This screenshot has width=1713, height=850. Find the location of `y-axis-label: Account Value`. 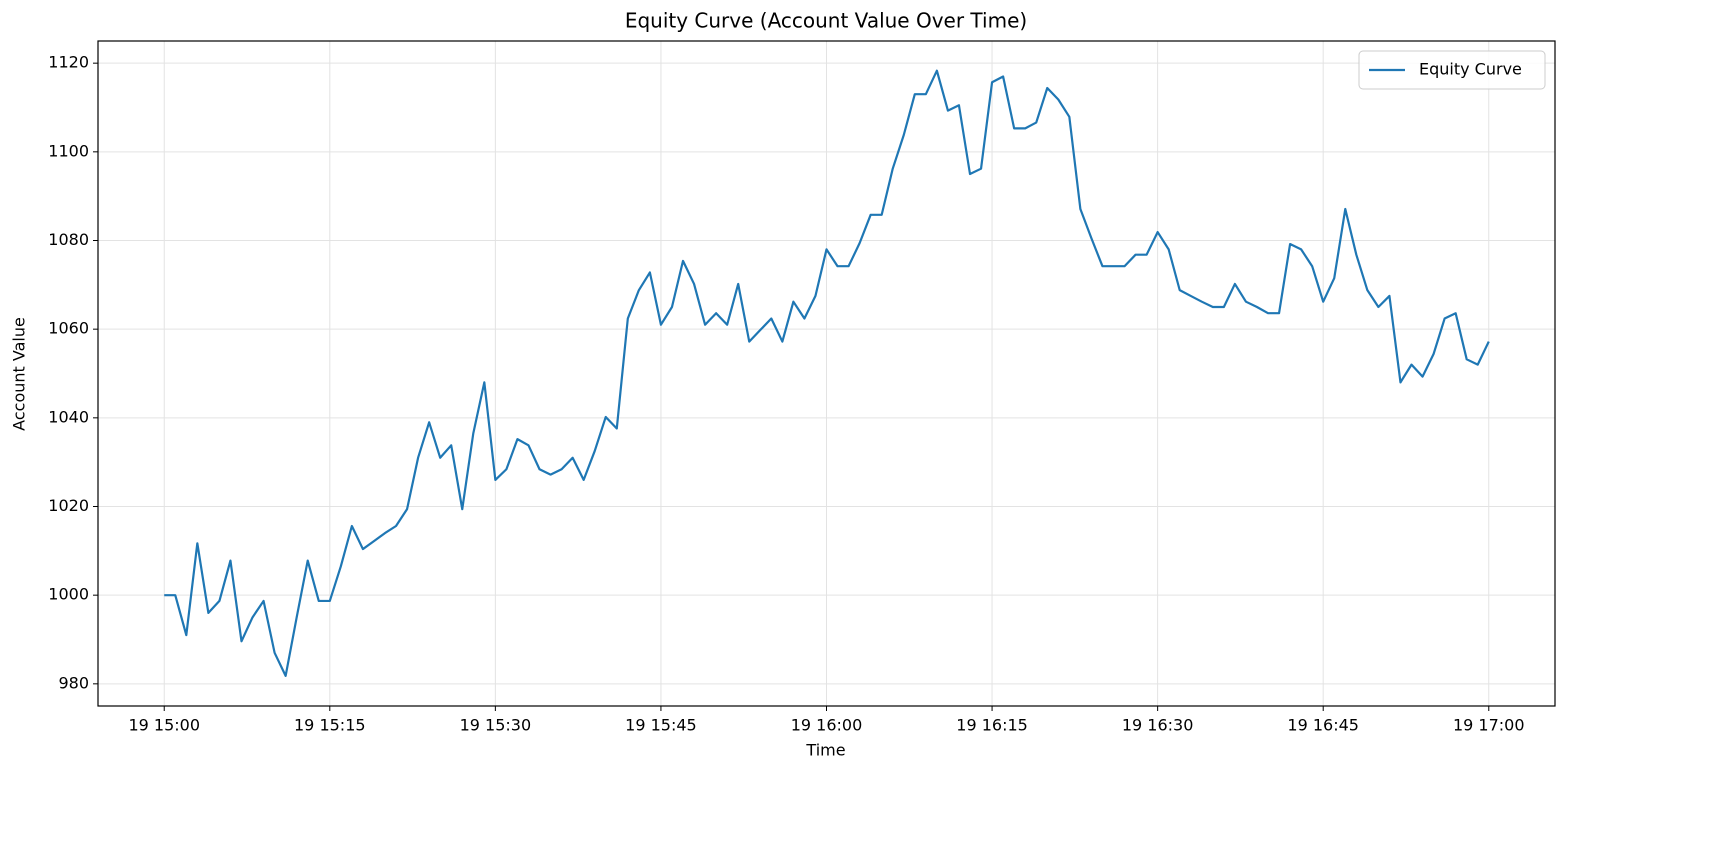

y-axis-label: Account Value is located at coordinates (19, 374).